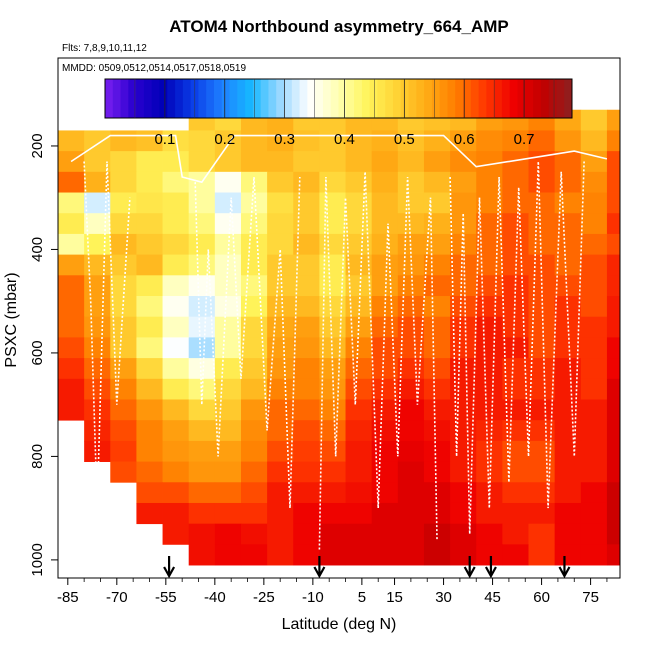 Image resolution: width=650 pixels, height=650 pixels. Describe the element at coordinates (166, 597) in the screenshot. I see `x-tick-label: -55` at that location.